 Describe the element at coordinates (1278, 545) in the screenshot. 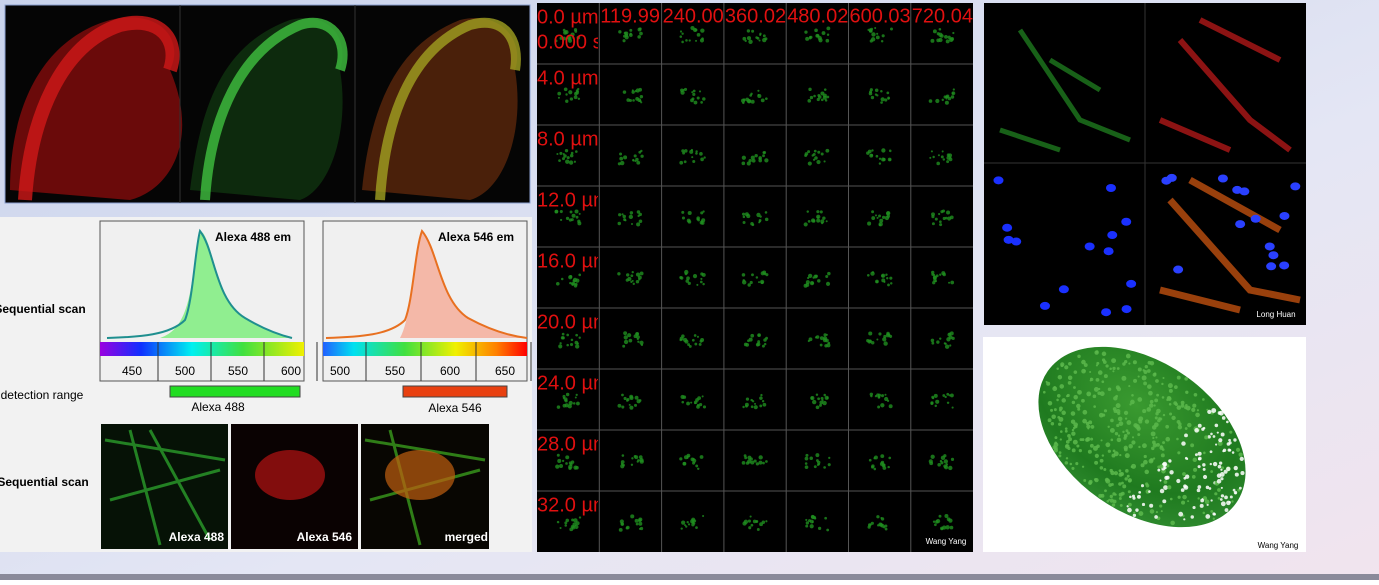

I see `credit: Wang Yang` at that location.